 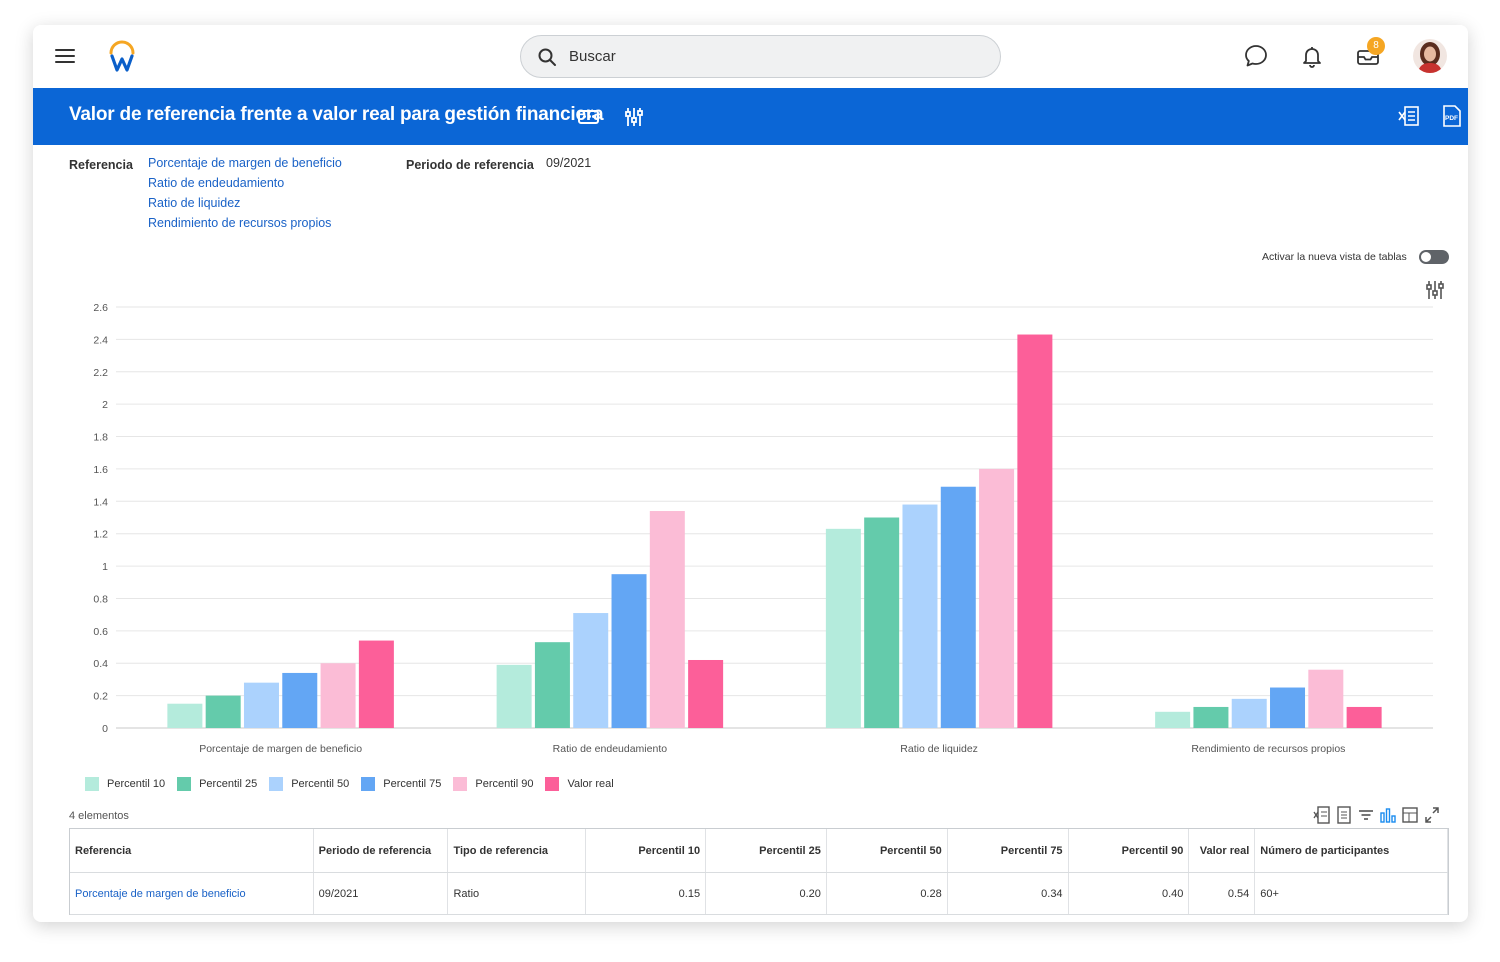 I want to click on legend-item: Percentil 10, so click(x=125, y=784).